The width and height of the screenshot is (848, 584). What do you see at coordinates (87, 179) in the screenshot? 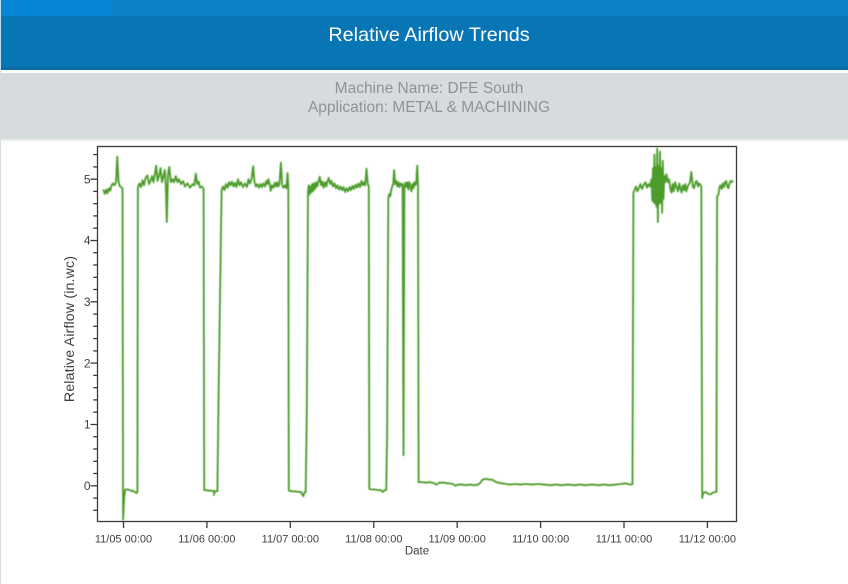
I see `svg-text: 5` at bounding box center [87, 179].